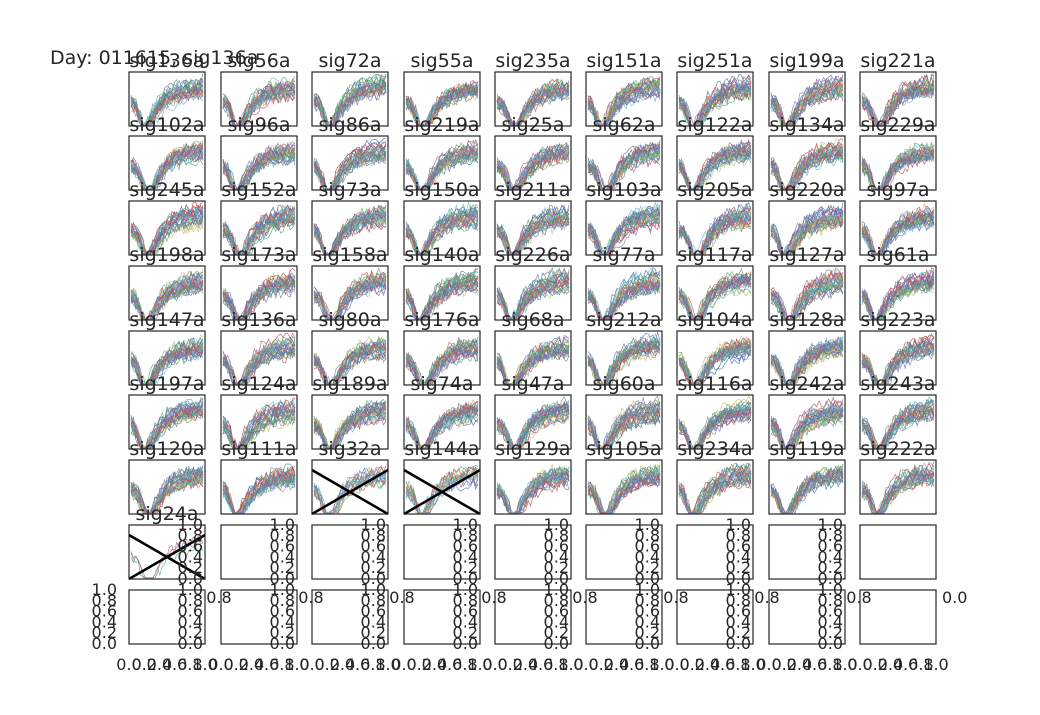 Image resolution: width=1040 pixels, height=715 pixels. What do you see at coordinates (532, 627) in the screenshot?
I see `subplot-empty-r8-c4: 1.00.80.60.40.20.00.00.20.40.60.81.0` at bounding box center [532, 627].